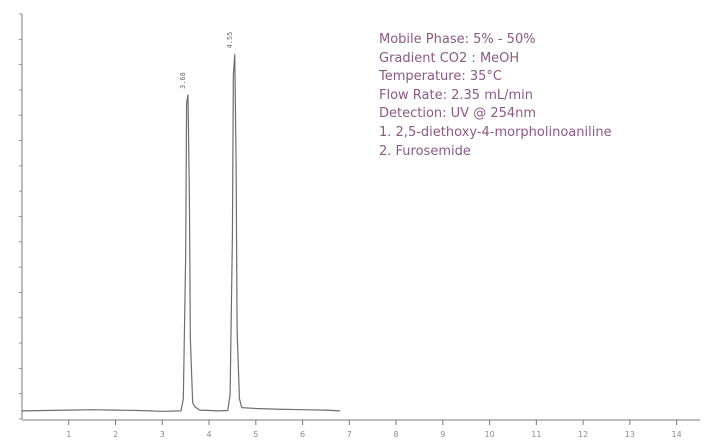 This screenshot has height=441, width=708. Describe the element at coordinates (162, 434) in the screenshot. I see `x-tick-label: 3` at that location.